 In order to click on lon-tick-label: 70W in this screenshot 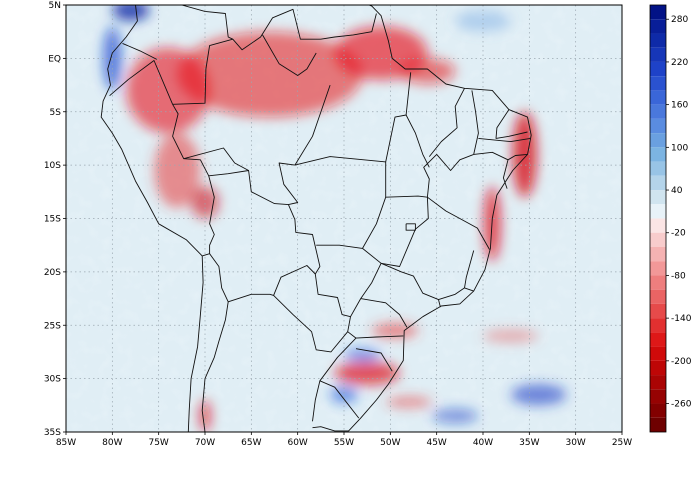, I will do `click(205, 443)`.